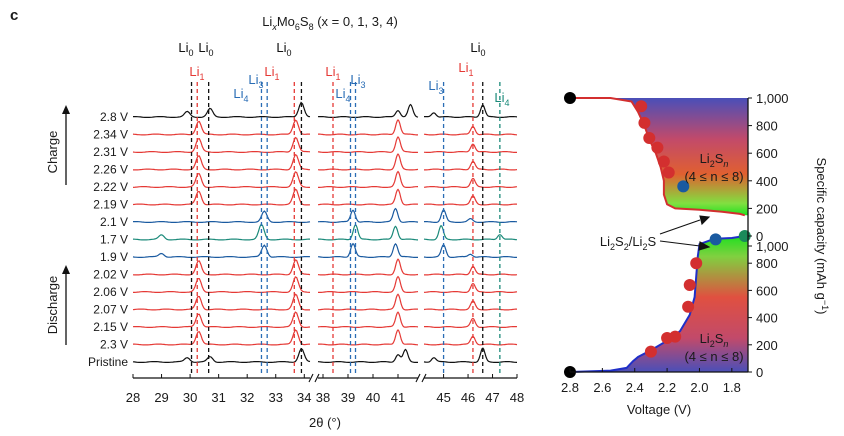 The height and width of the screenshot is (436, 844). What do you see at coordinates (759, 236) in the screenshot?
I see `ec-y-tick-label-upper: 0` at bounding box center [759, 236].